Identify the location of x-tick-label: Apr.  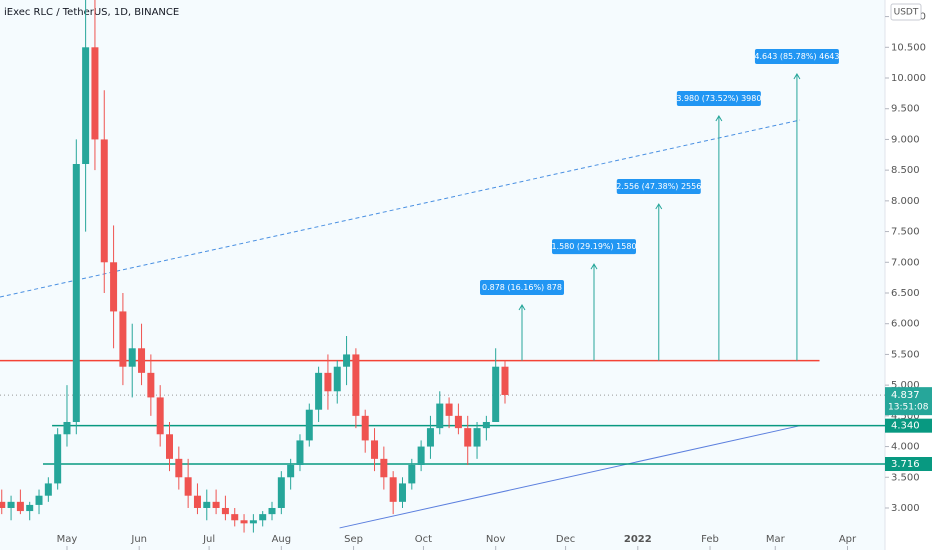
(848, 539).